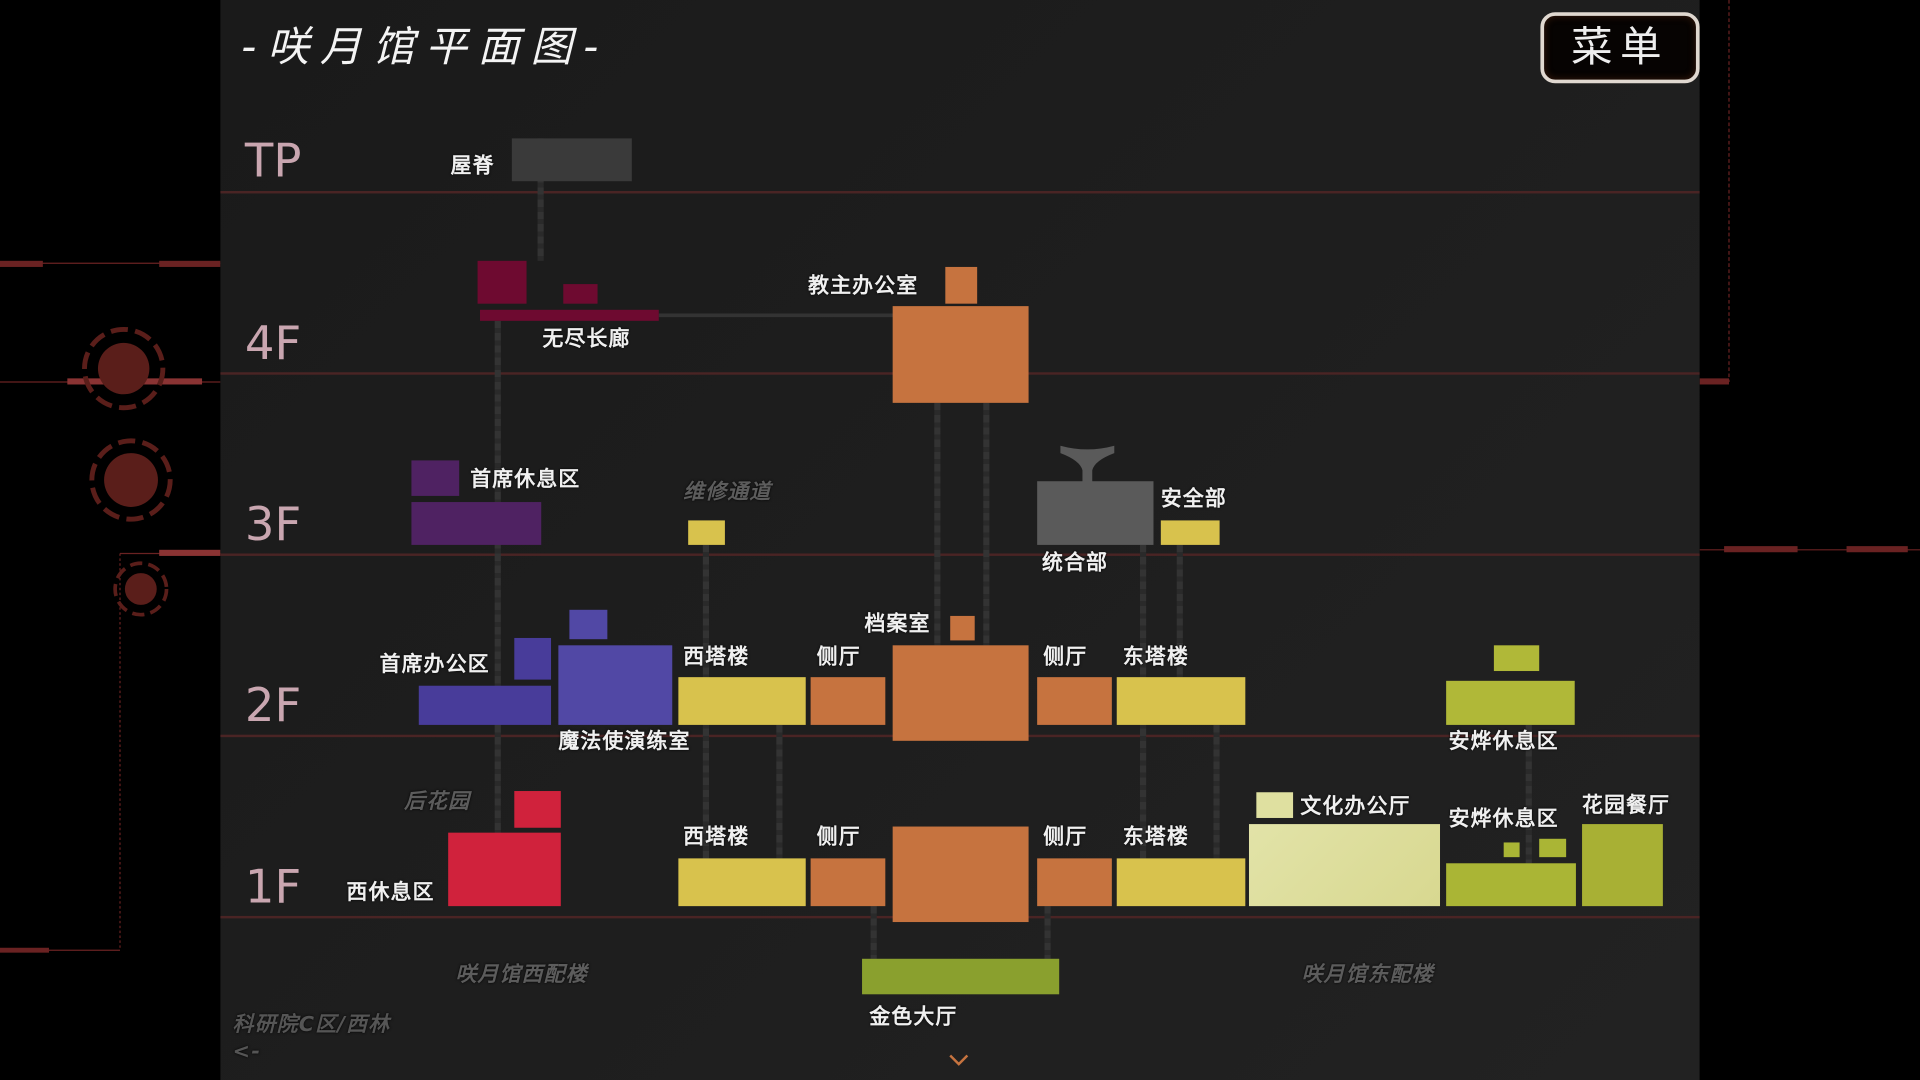 This screenshot has height=1080, width=1920. I want to click on room-roof-ridge, so click(571, 160).